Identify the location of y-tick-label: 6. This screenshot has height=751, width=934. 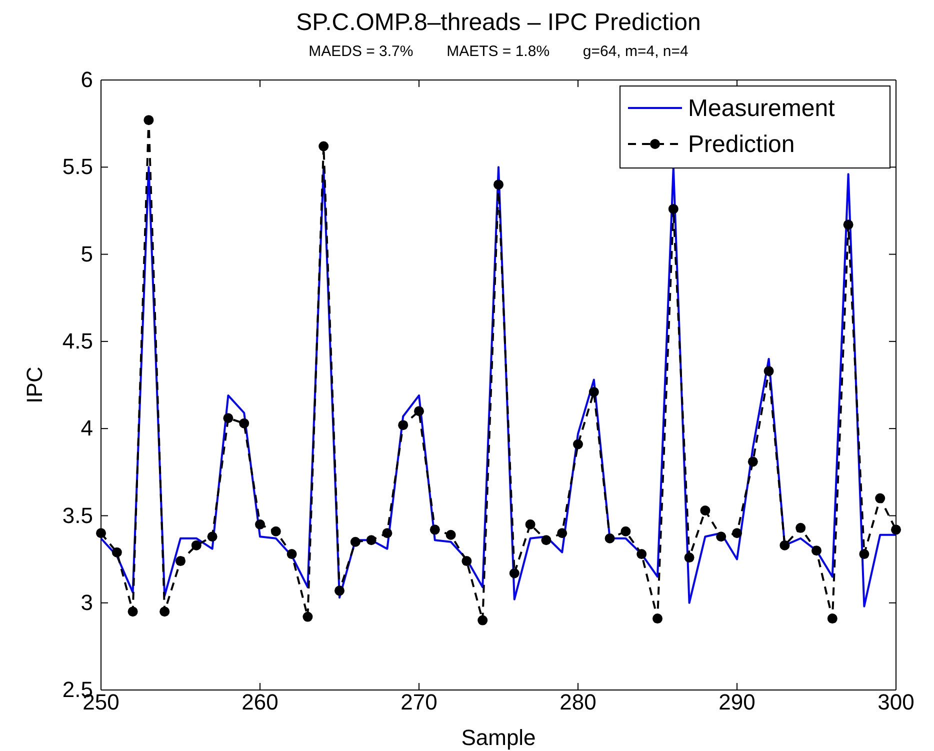
(86, 79).